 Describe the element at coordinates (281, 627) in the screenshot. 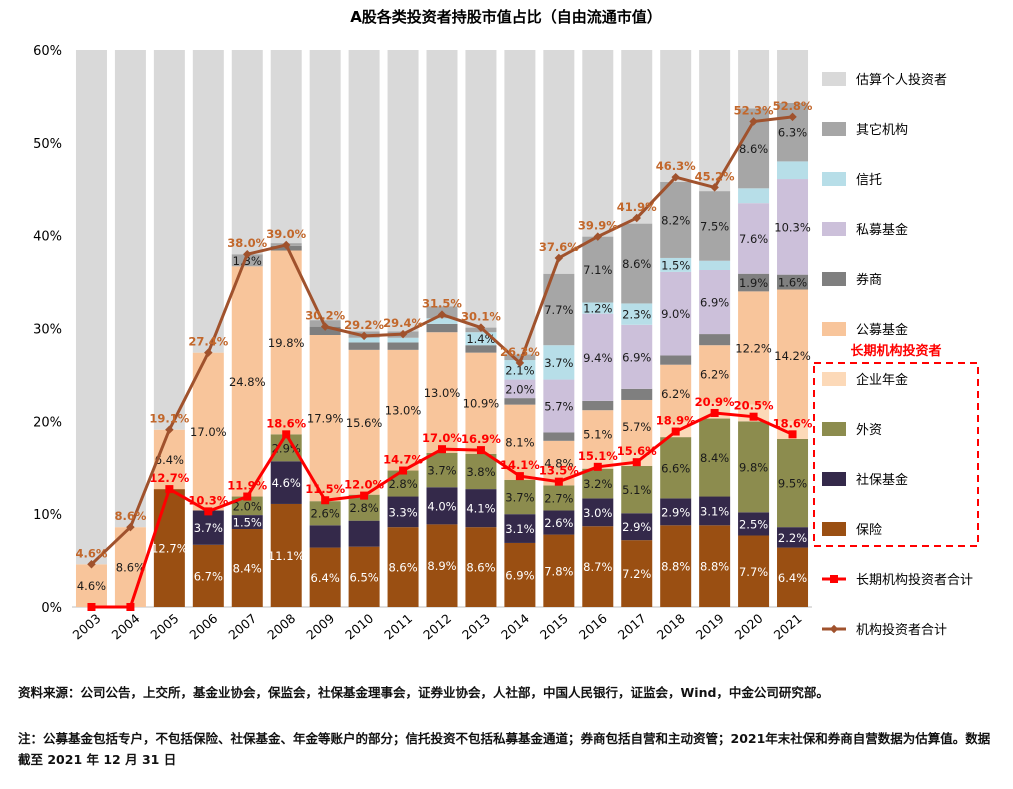

I see `x-tick-label: 2008` at that location.